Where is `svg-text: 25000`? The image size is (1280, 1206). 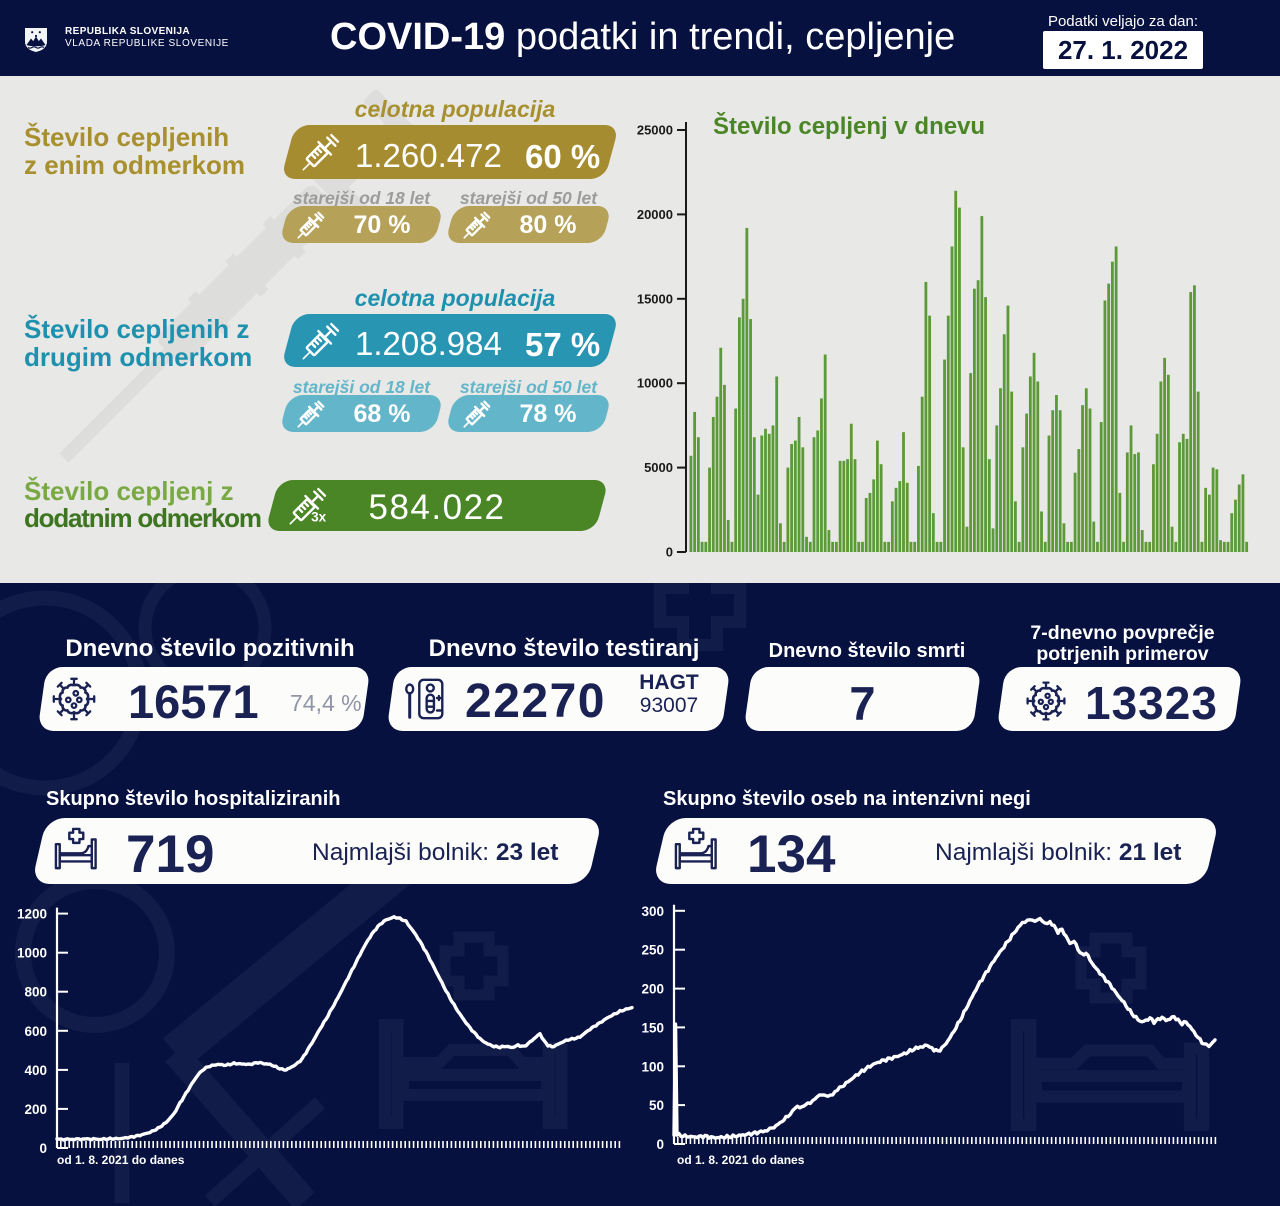 svg-text: 25000 is located at coordinates (655, 130).